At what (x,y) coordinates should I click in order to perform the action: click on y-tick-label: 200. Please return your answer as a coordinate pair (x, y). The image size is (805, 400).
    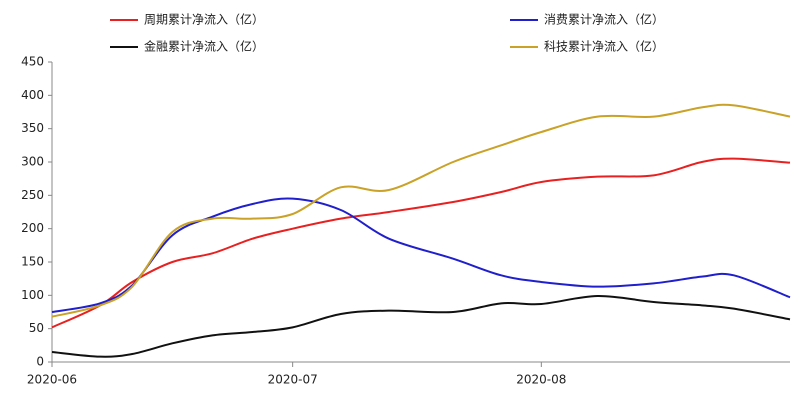
    Looking at the image, I should click on (32, 228).